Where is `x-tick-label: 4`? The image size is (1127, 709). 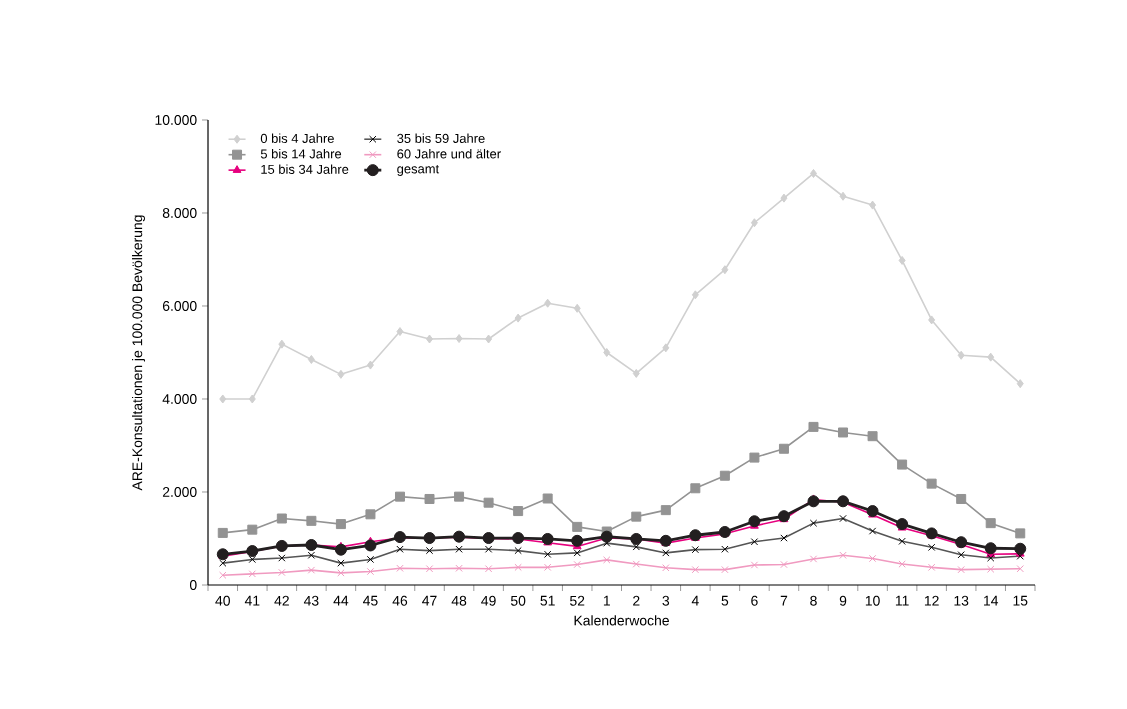
x-tick-label: 4 is located at coordinates (695, 600).